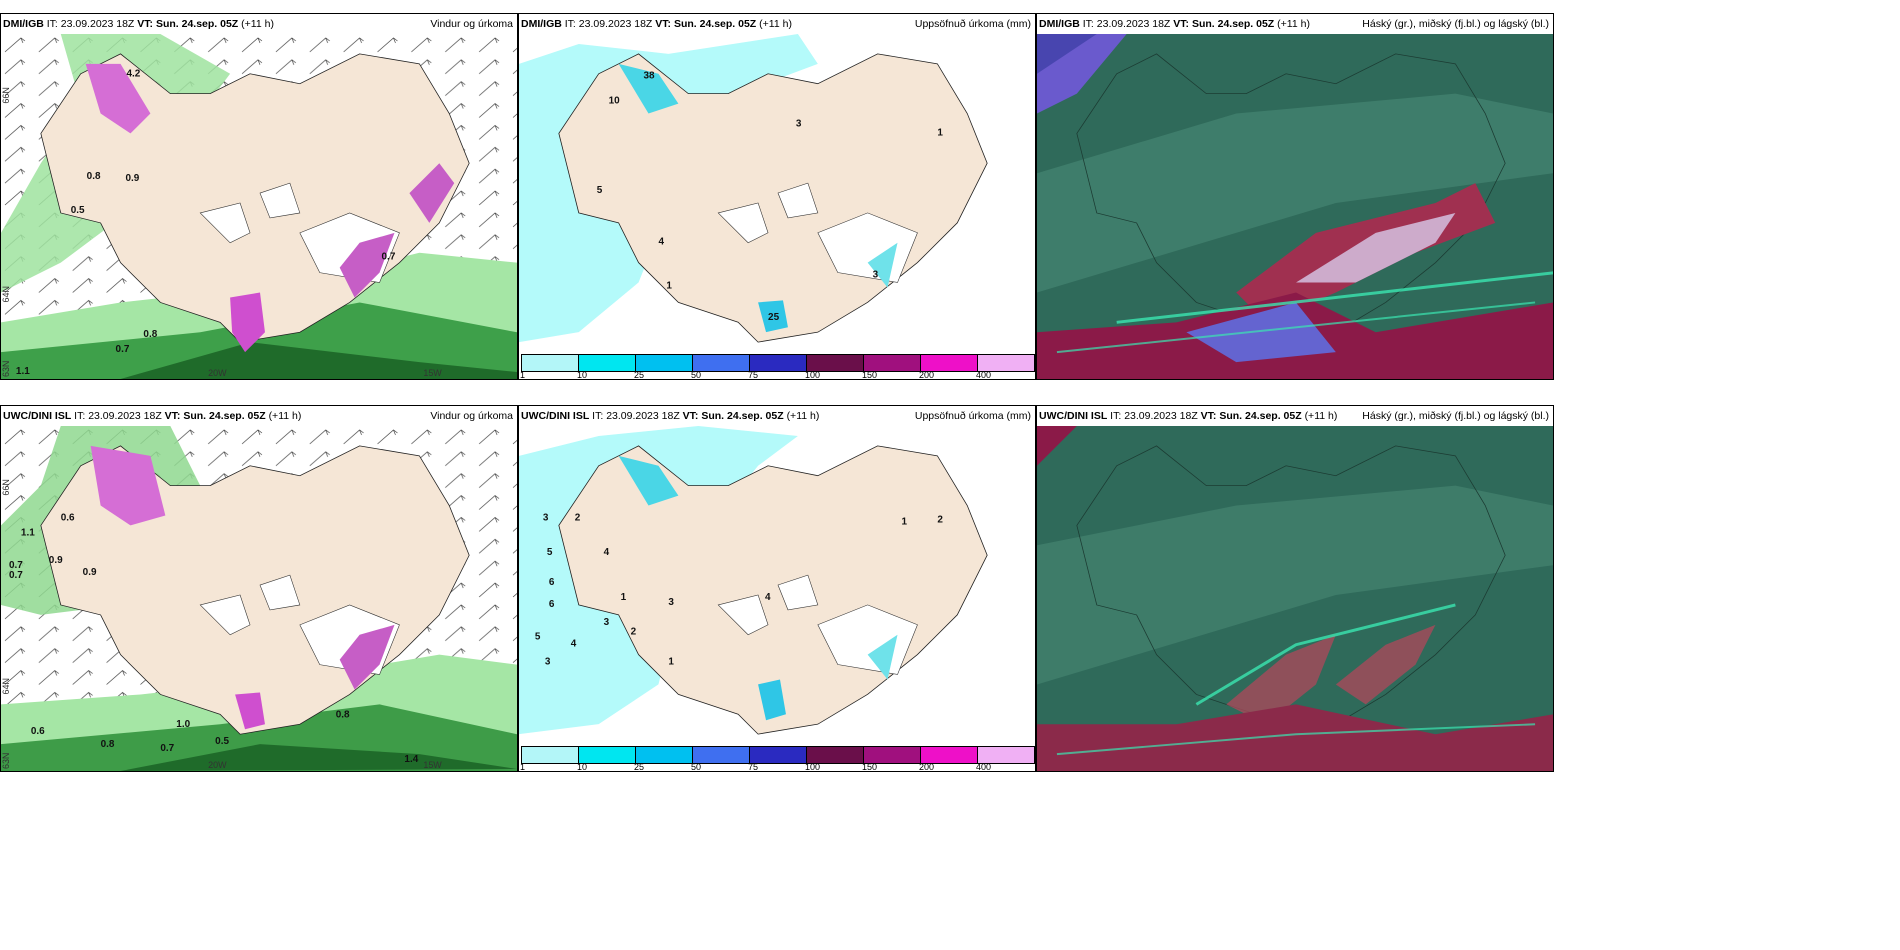 The width and height of the screenshot is (1900, 950). I want to click on colorbar-tick: 1, so click(523, 767).